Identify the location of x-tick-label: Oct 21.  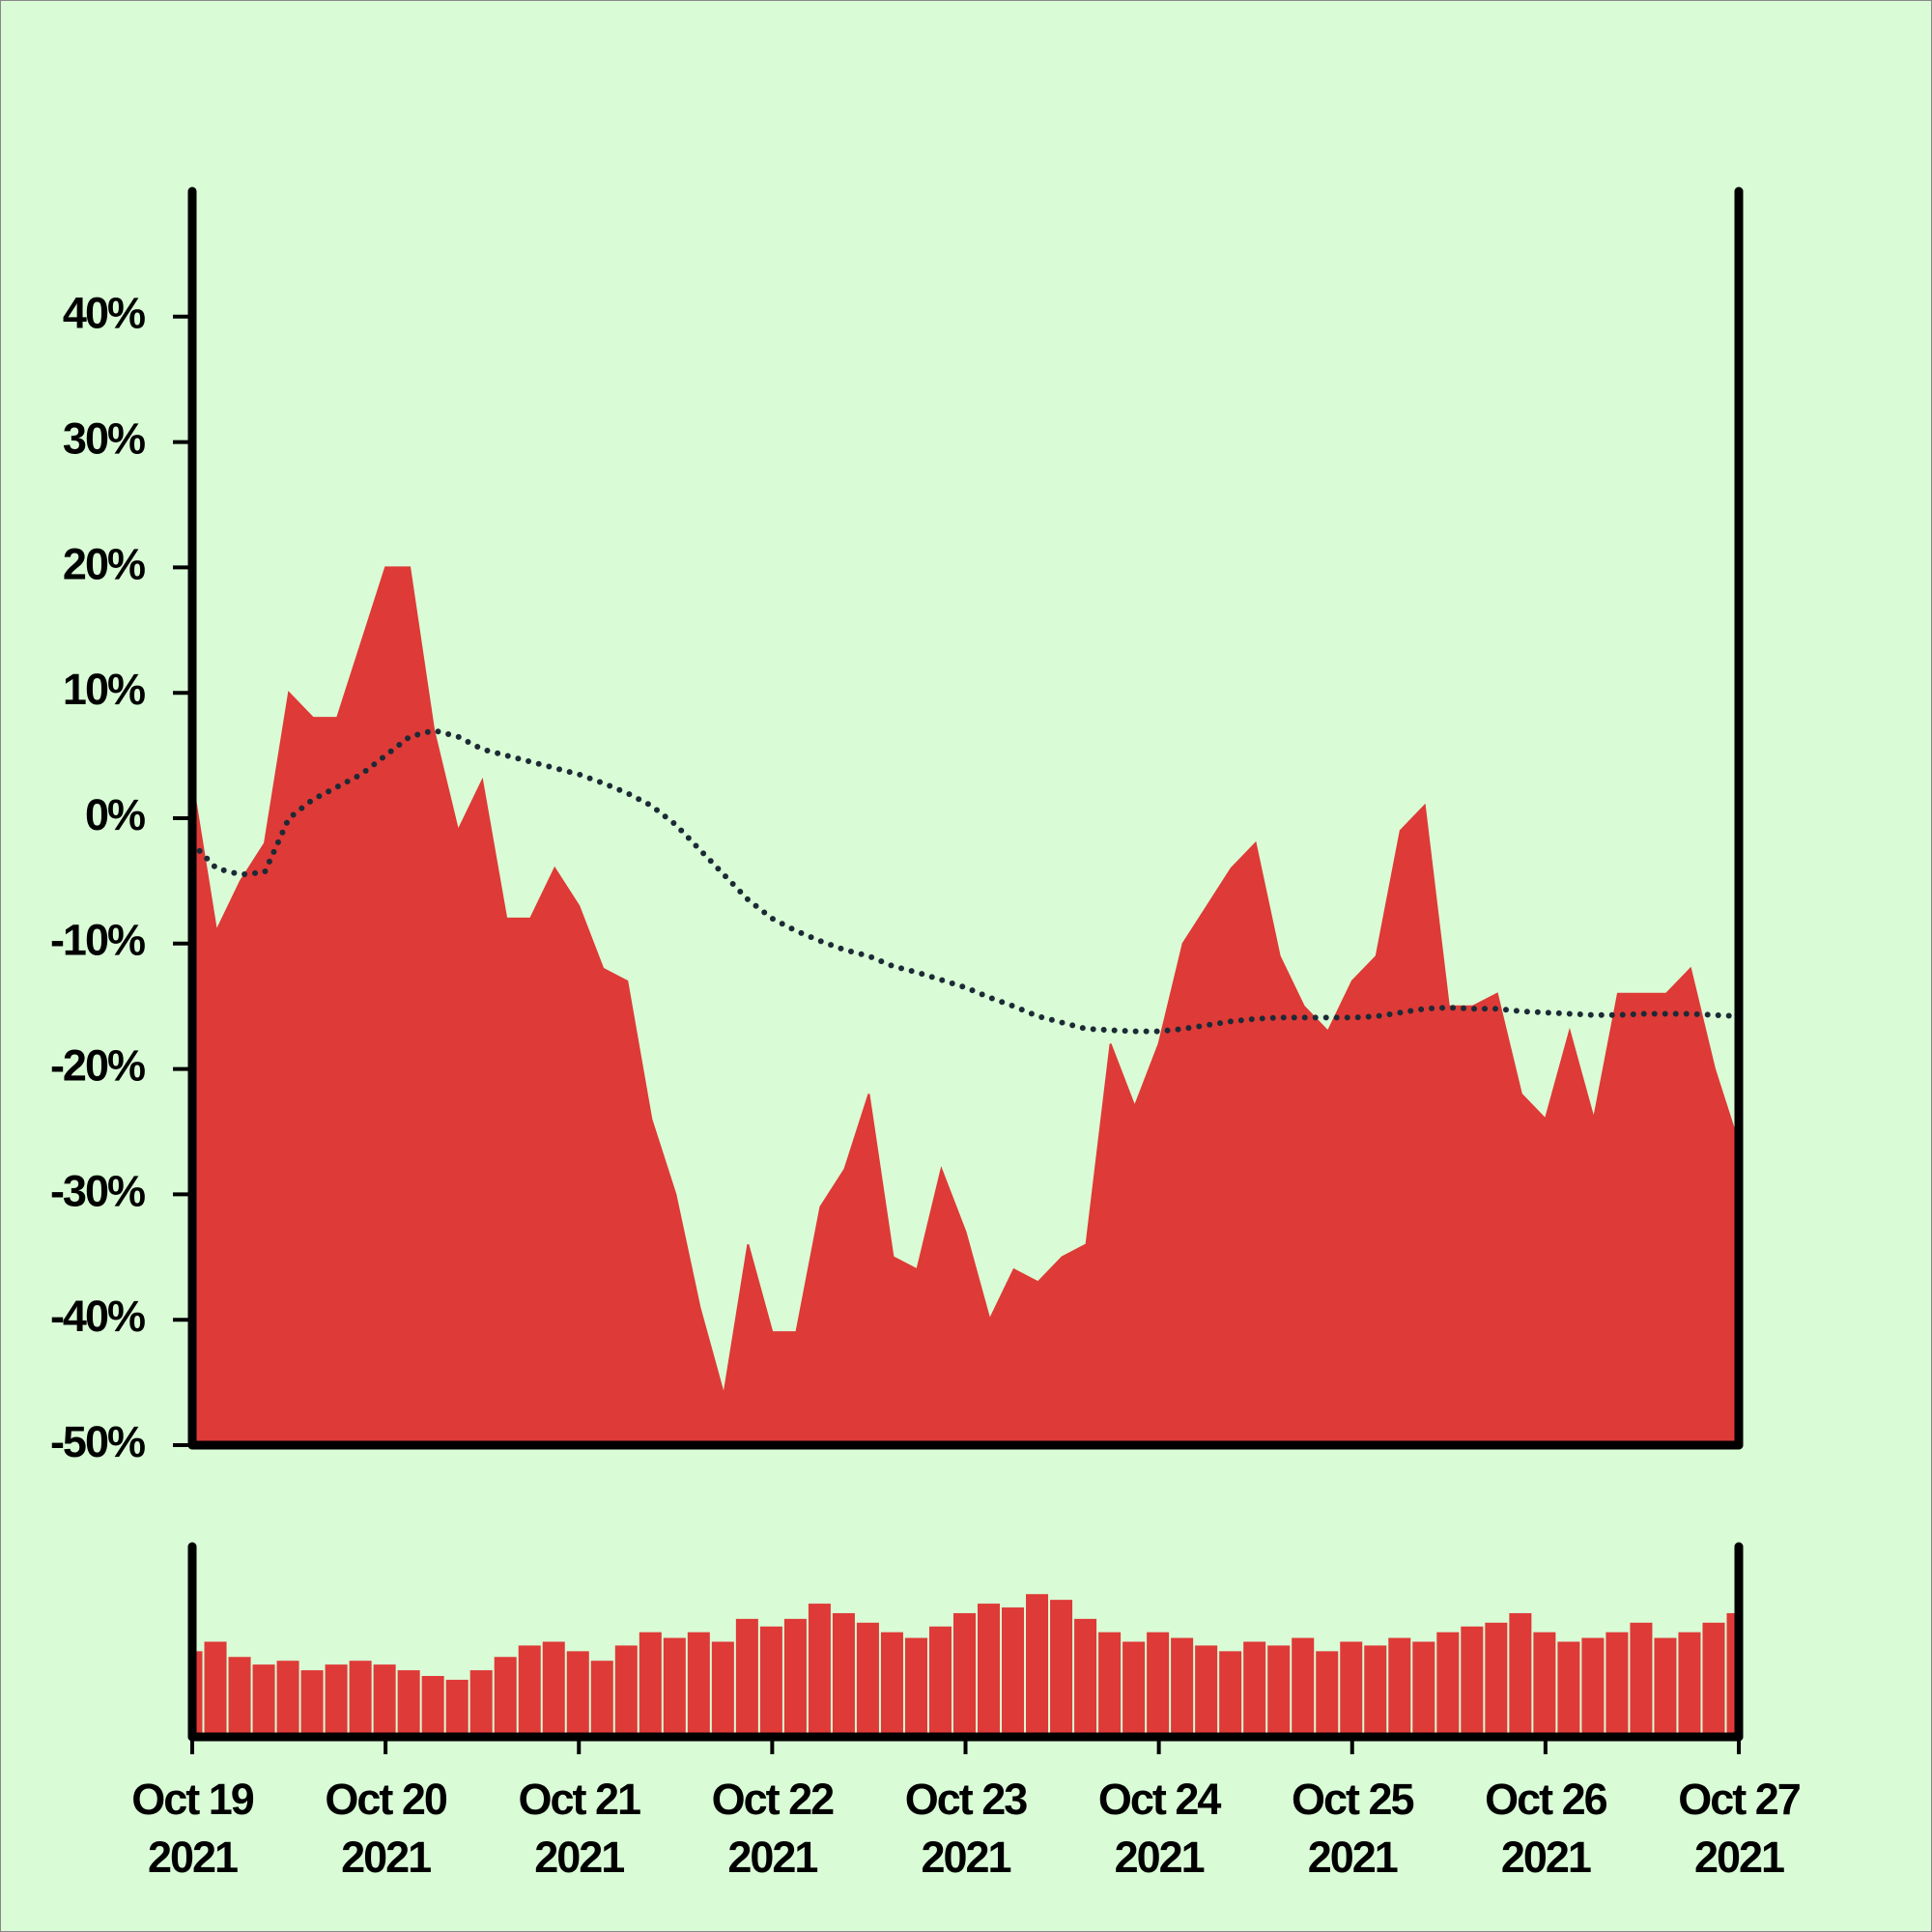
(579, 1799).